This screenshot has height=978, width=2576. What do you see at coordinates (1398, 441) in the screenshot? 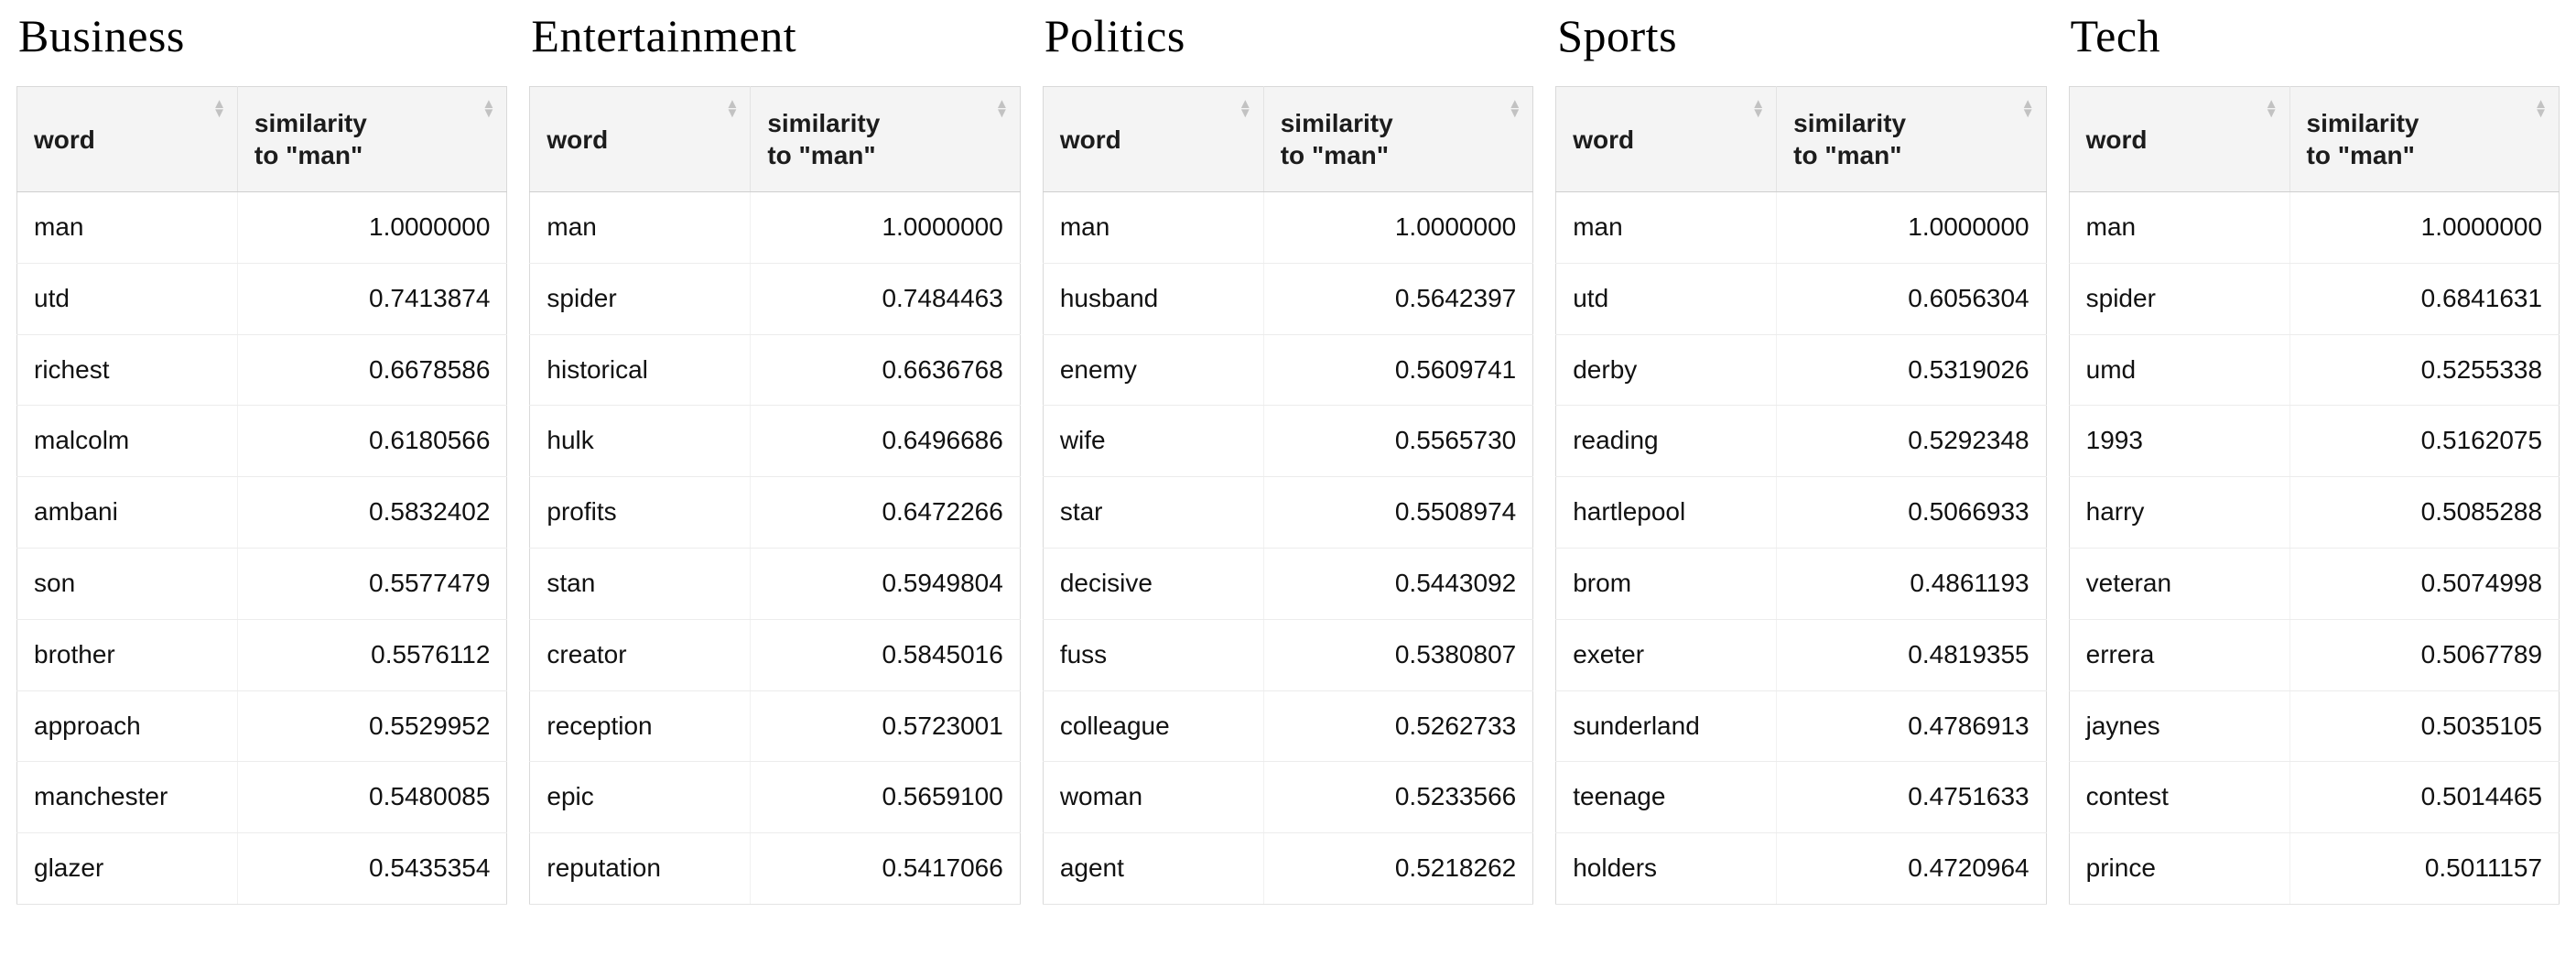
I see `similarity-cell: 0.5565730` at bounding box center [1398, 441].